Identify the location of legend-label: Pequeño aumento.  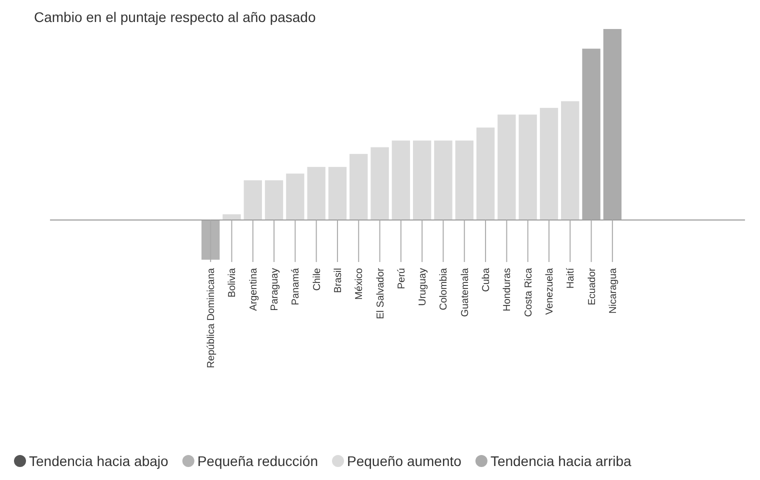
(404, 461).